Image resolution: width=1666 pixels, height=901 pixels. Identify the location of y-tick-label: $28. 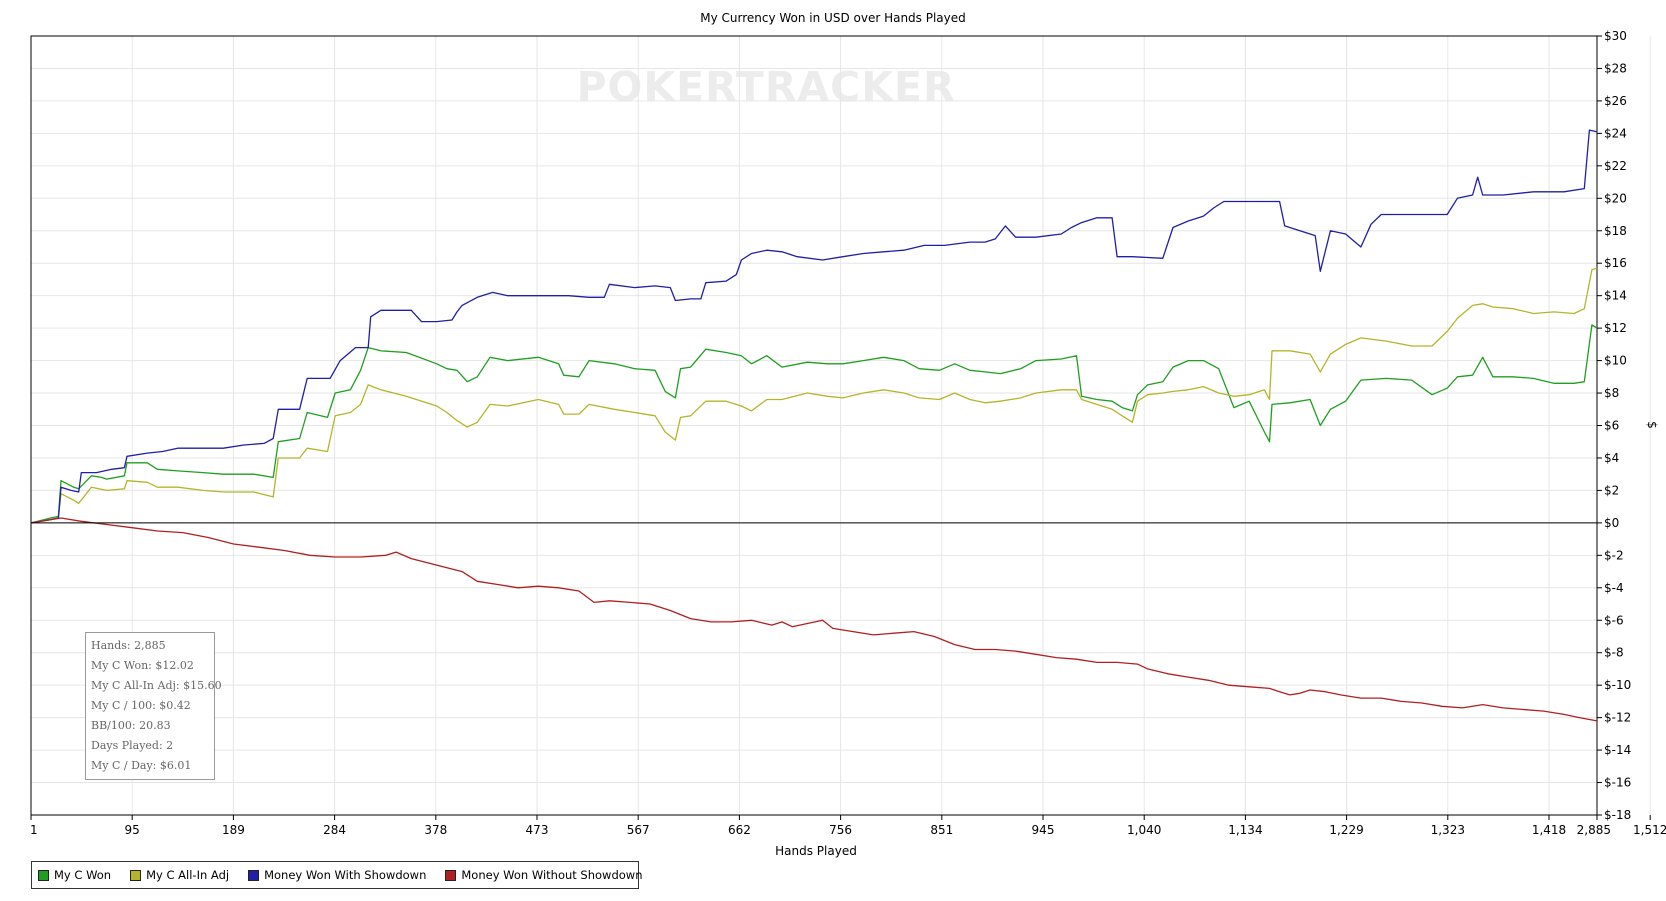
(1615, 68).